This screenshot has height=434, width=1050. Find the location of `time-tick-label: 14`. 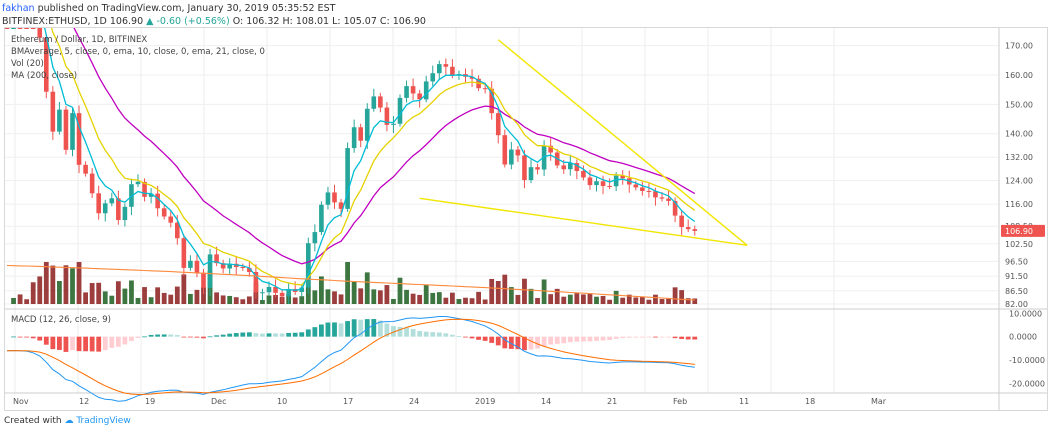

time-tick-label: 14 is located at coordinates (546, 401).